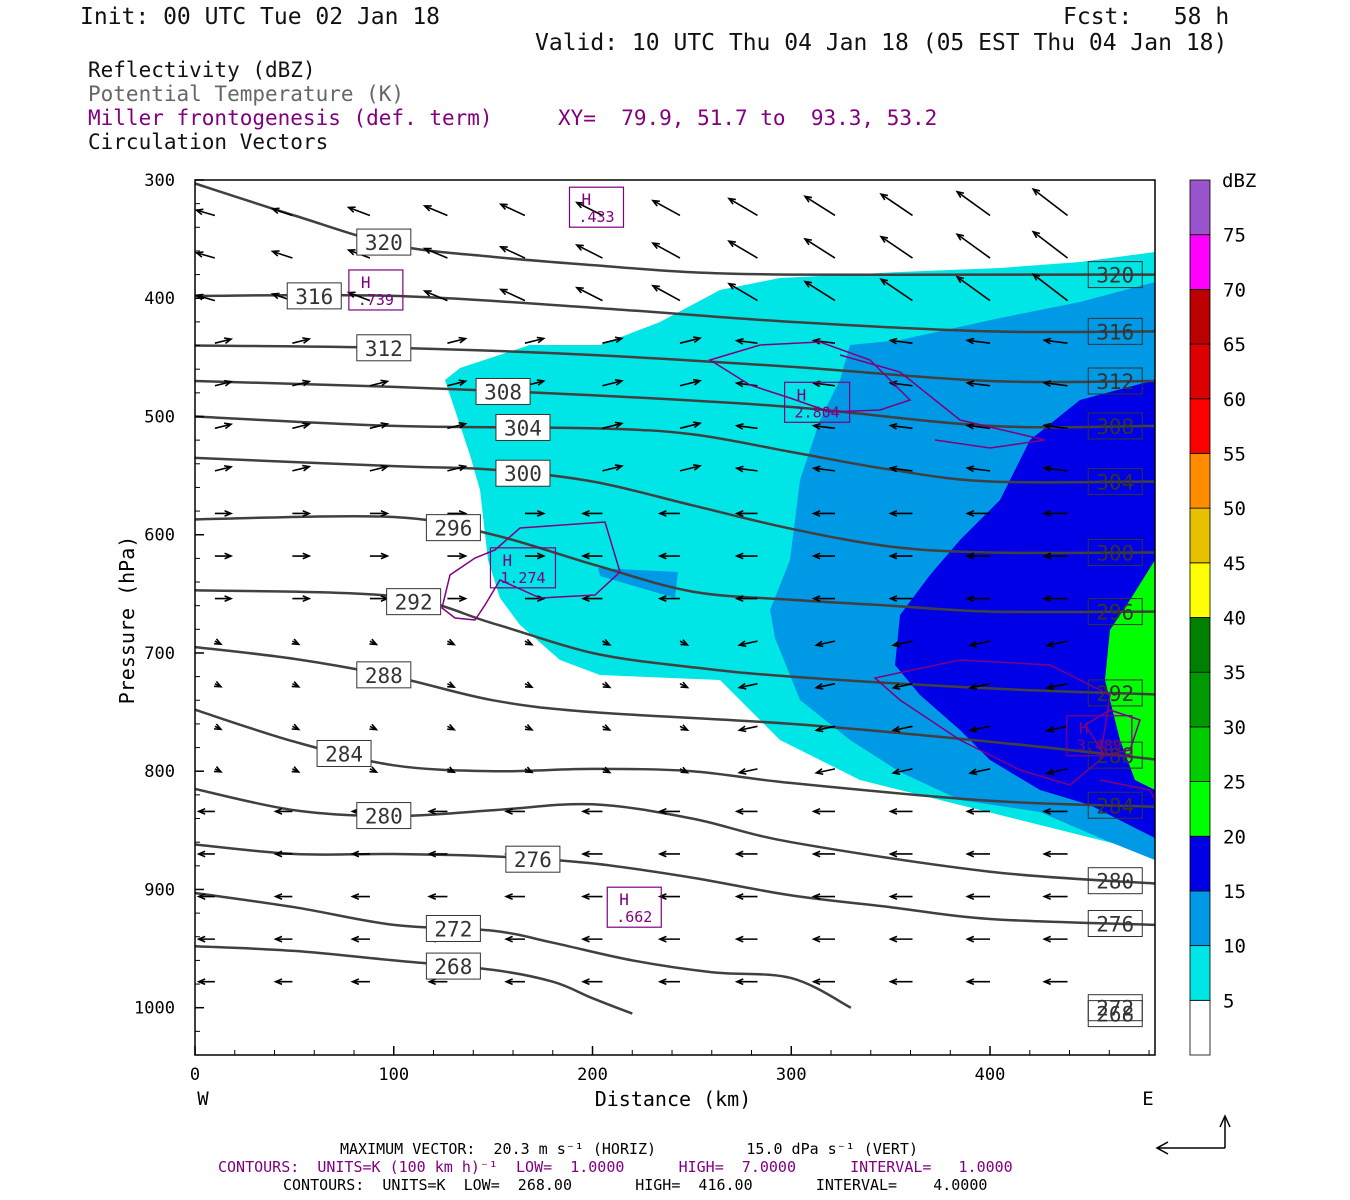  Describe the element at coordinates (675, 313) in the screenshot. I see `theta-contour` at that location.